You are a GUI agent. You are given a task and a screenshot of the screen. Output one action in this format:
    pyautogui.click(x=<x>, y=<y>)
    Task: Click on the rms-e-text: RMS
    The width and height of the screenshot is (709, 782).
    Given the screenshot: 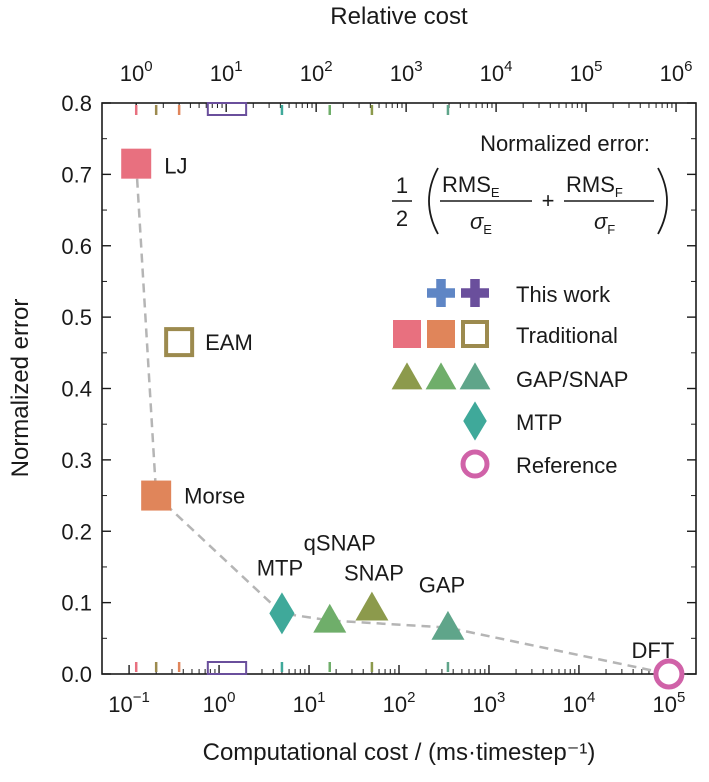 What is the action you would take?
    pyautogui.click(x=466, y=184)
    